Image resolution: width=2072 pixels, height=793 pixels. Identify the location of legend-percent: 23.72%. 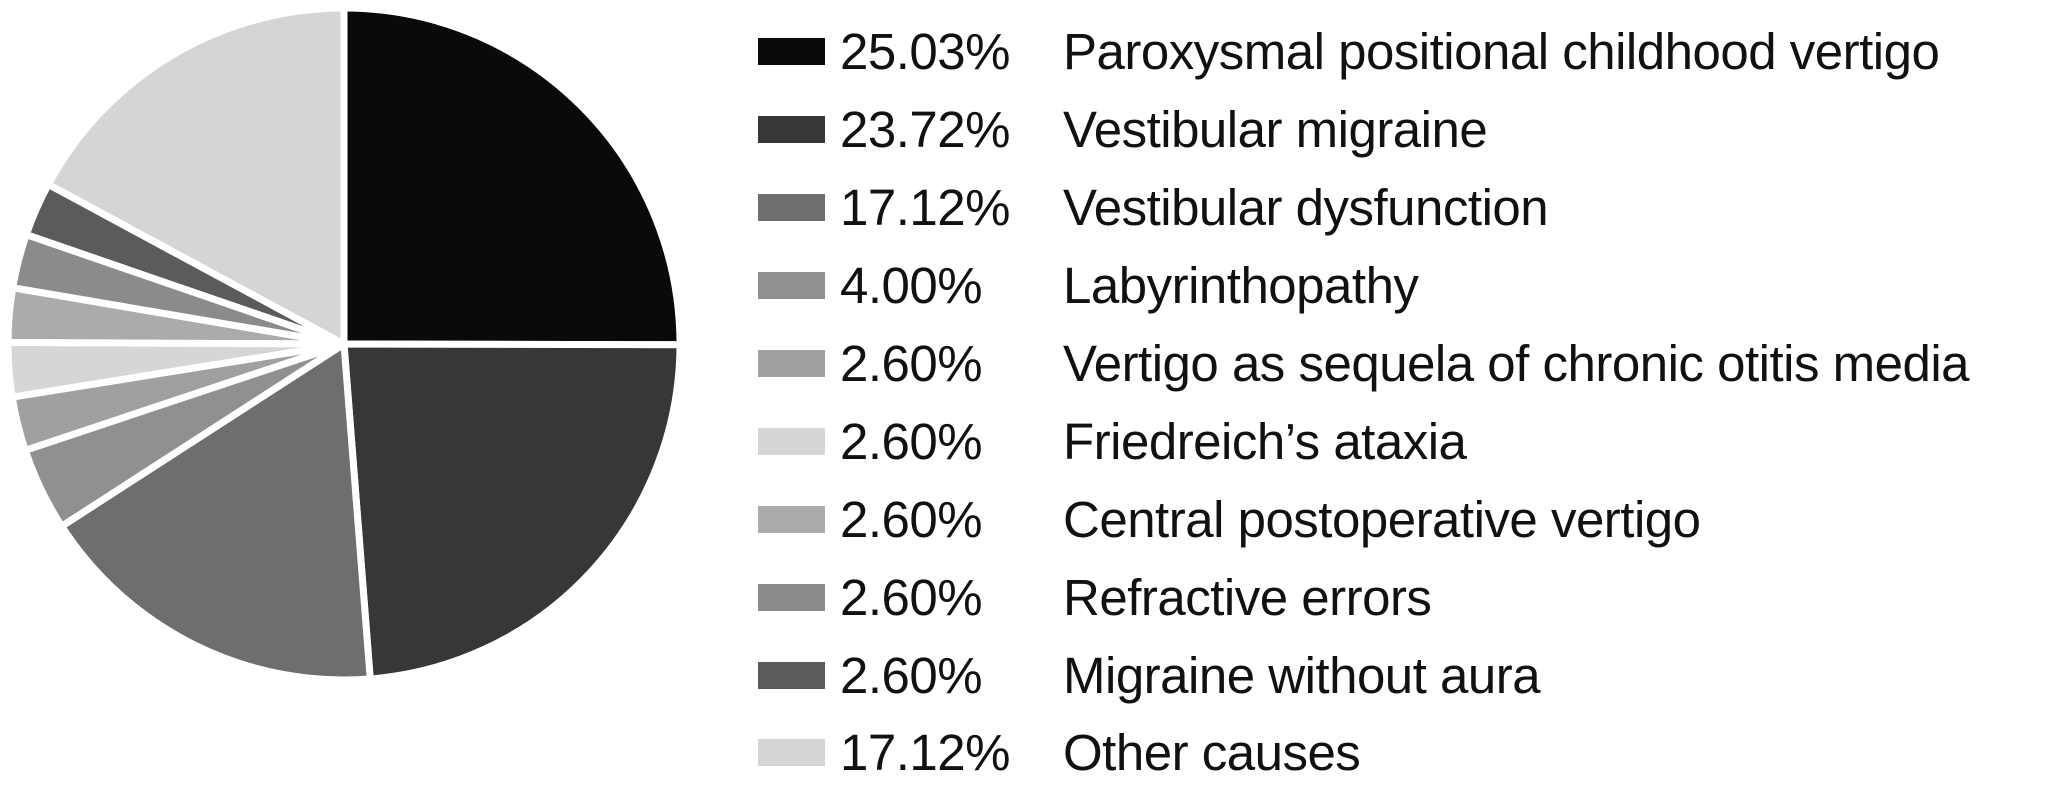
(925, 130).